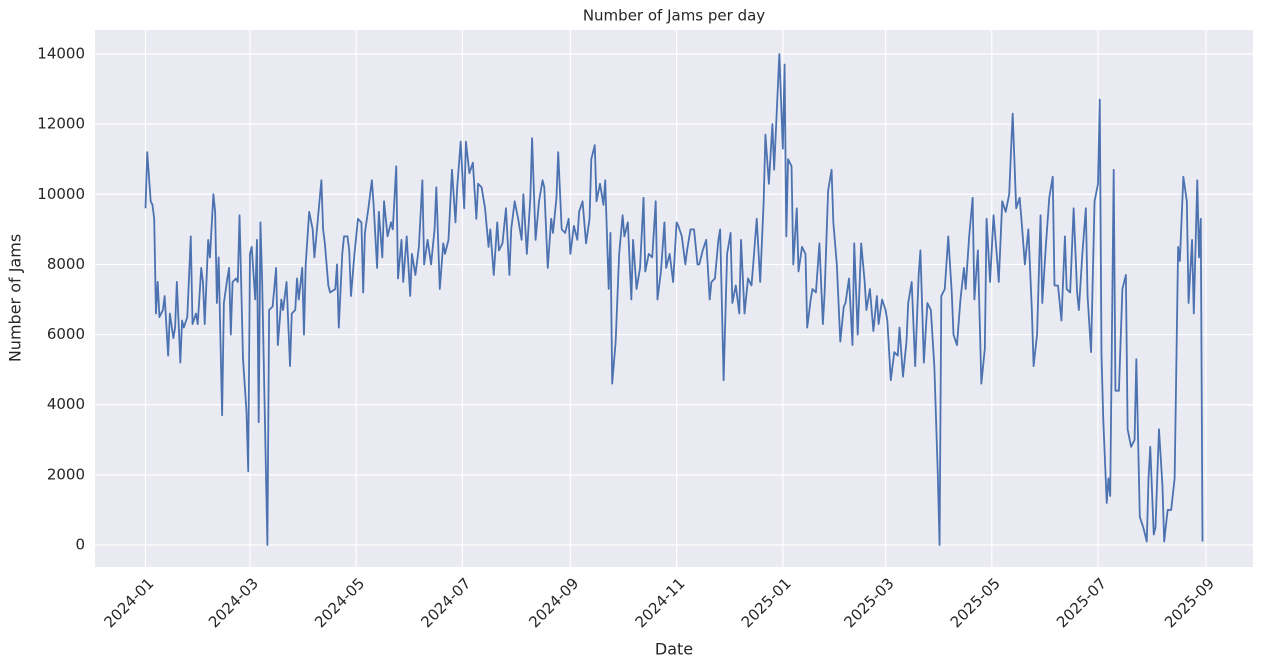 The height and width of the screenshot is (668, 1265). Describe the element at coordinates (660, 602) in the screenshot. I see `x-tick-label: 2024-11` at that location.